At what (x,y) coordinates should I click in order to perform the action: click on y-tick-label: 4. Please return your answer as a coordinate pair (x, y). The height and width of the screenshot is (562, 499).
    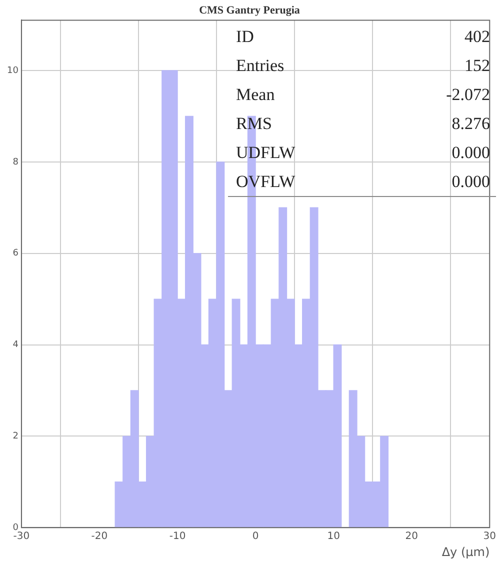
    Looking at the image, I should click on (15, 345).